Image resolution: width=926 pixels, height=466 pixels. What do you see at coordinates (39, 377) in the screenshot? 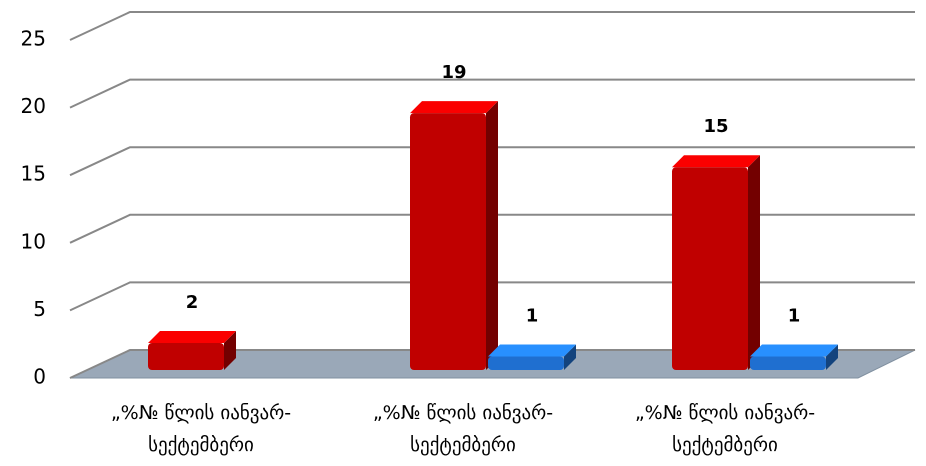
I see `y-tick-label: 0` at bounding box center [39, 377].